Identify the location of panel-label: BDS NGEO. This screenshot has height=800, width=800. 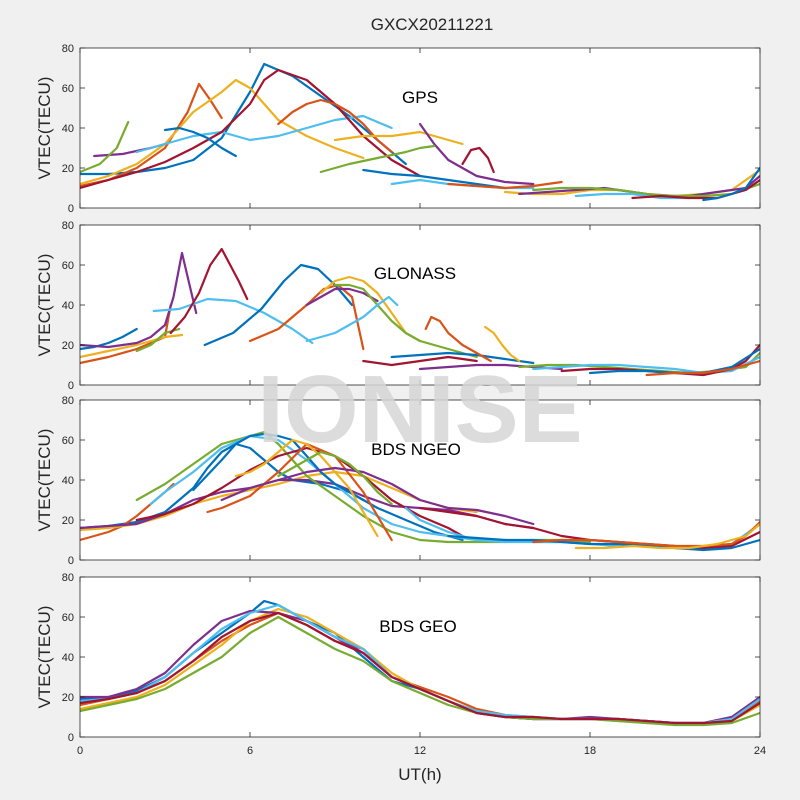
(416, 449).